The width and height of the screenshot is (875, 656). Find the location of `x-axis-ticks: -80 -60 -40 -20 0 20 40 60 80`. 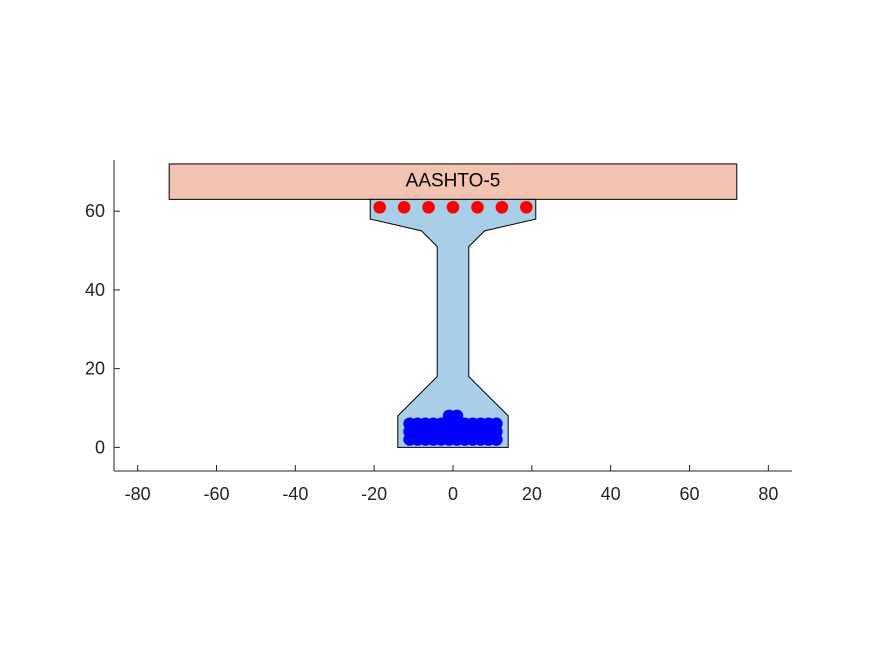

x-axis-ticks: -80 -60 -40 -20 0 20 40 60 80 is located at coordinates (451, 484).